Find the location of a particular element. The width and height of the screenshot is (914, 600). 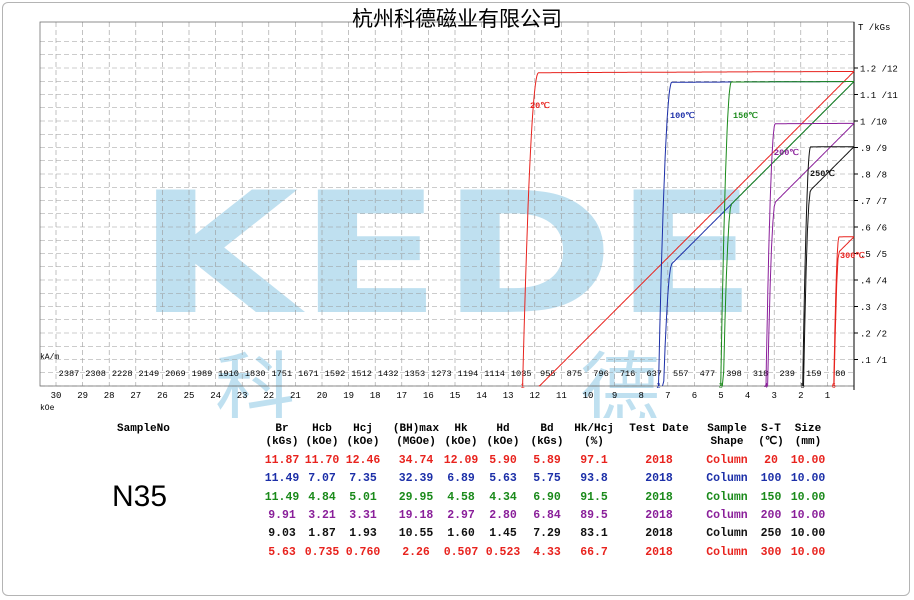

x-top-tick-label: 1512 is located at coordinates (361, 374).